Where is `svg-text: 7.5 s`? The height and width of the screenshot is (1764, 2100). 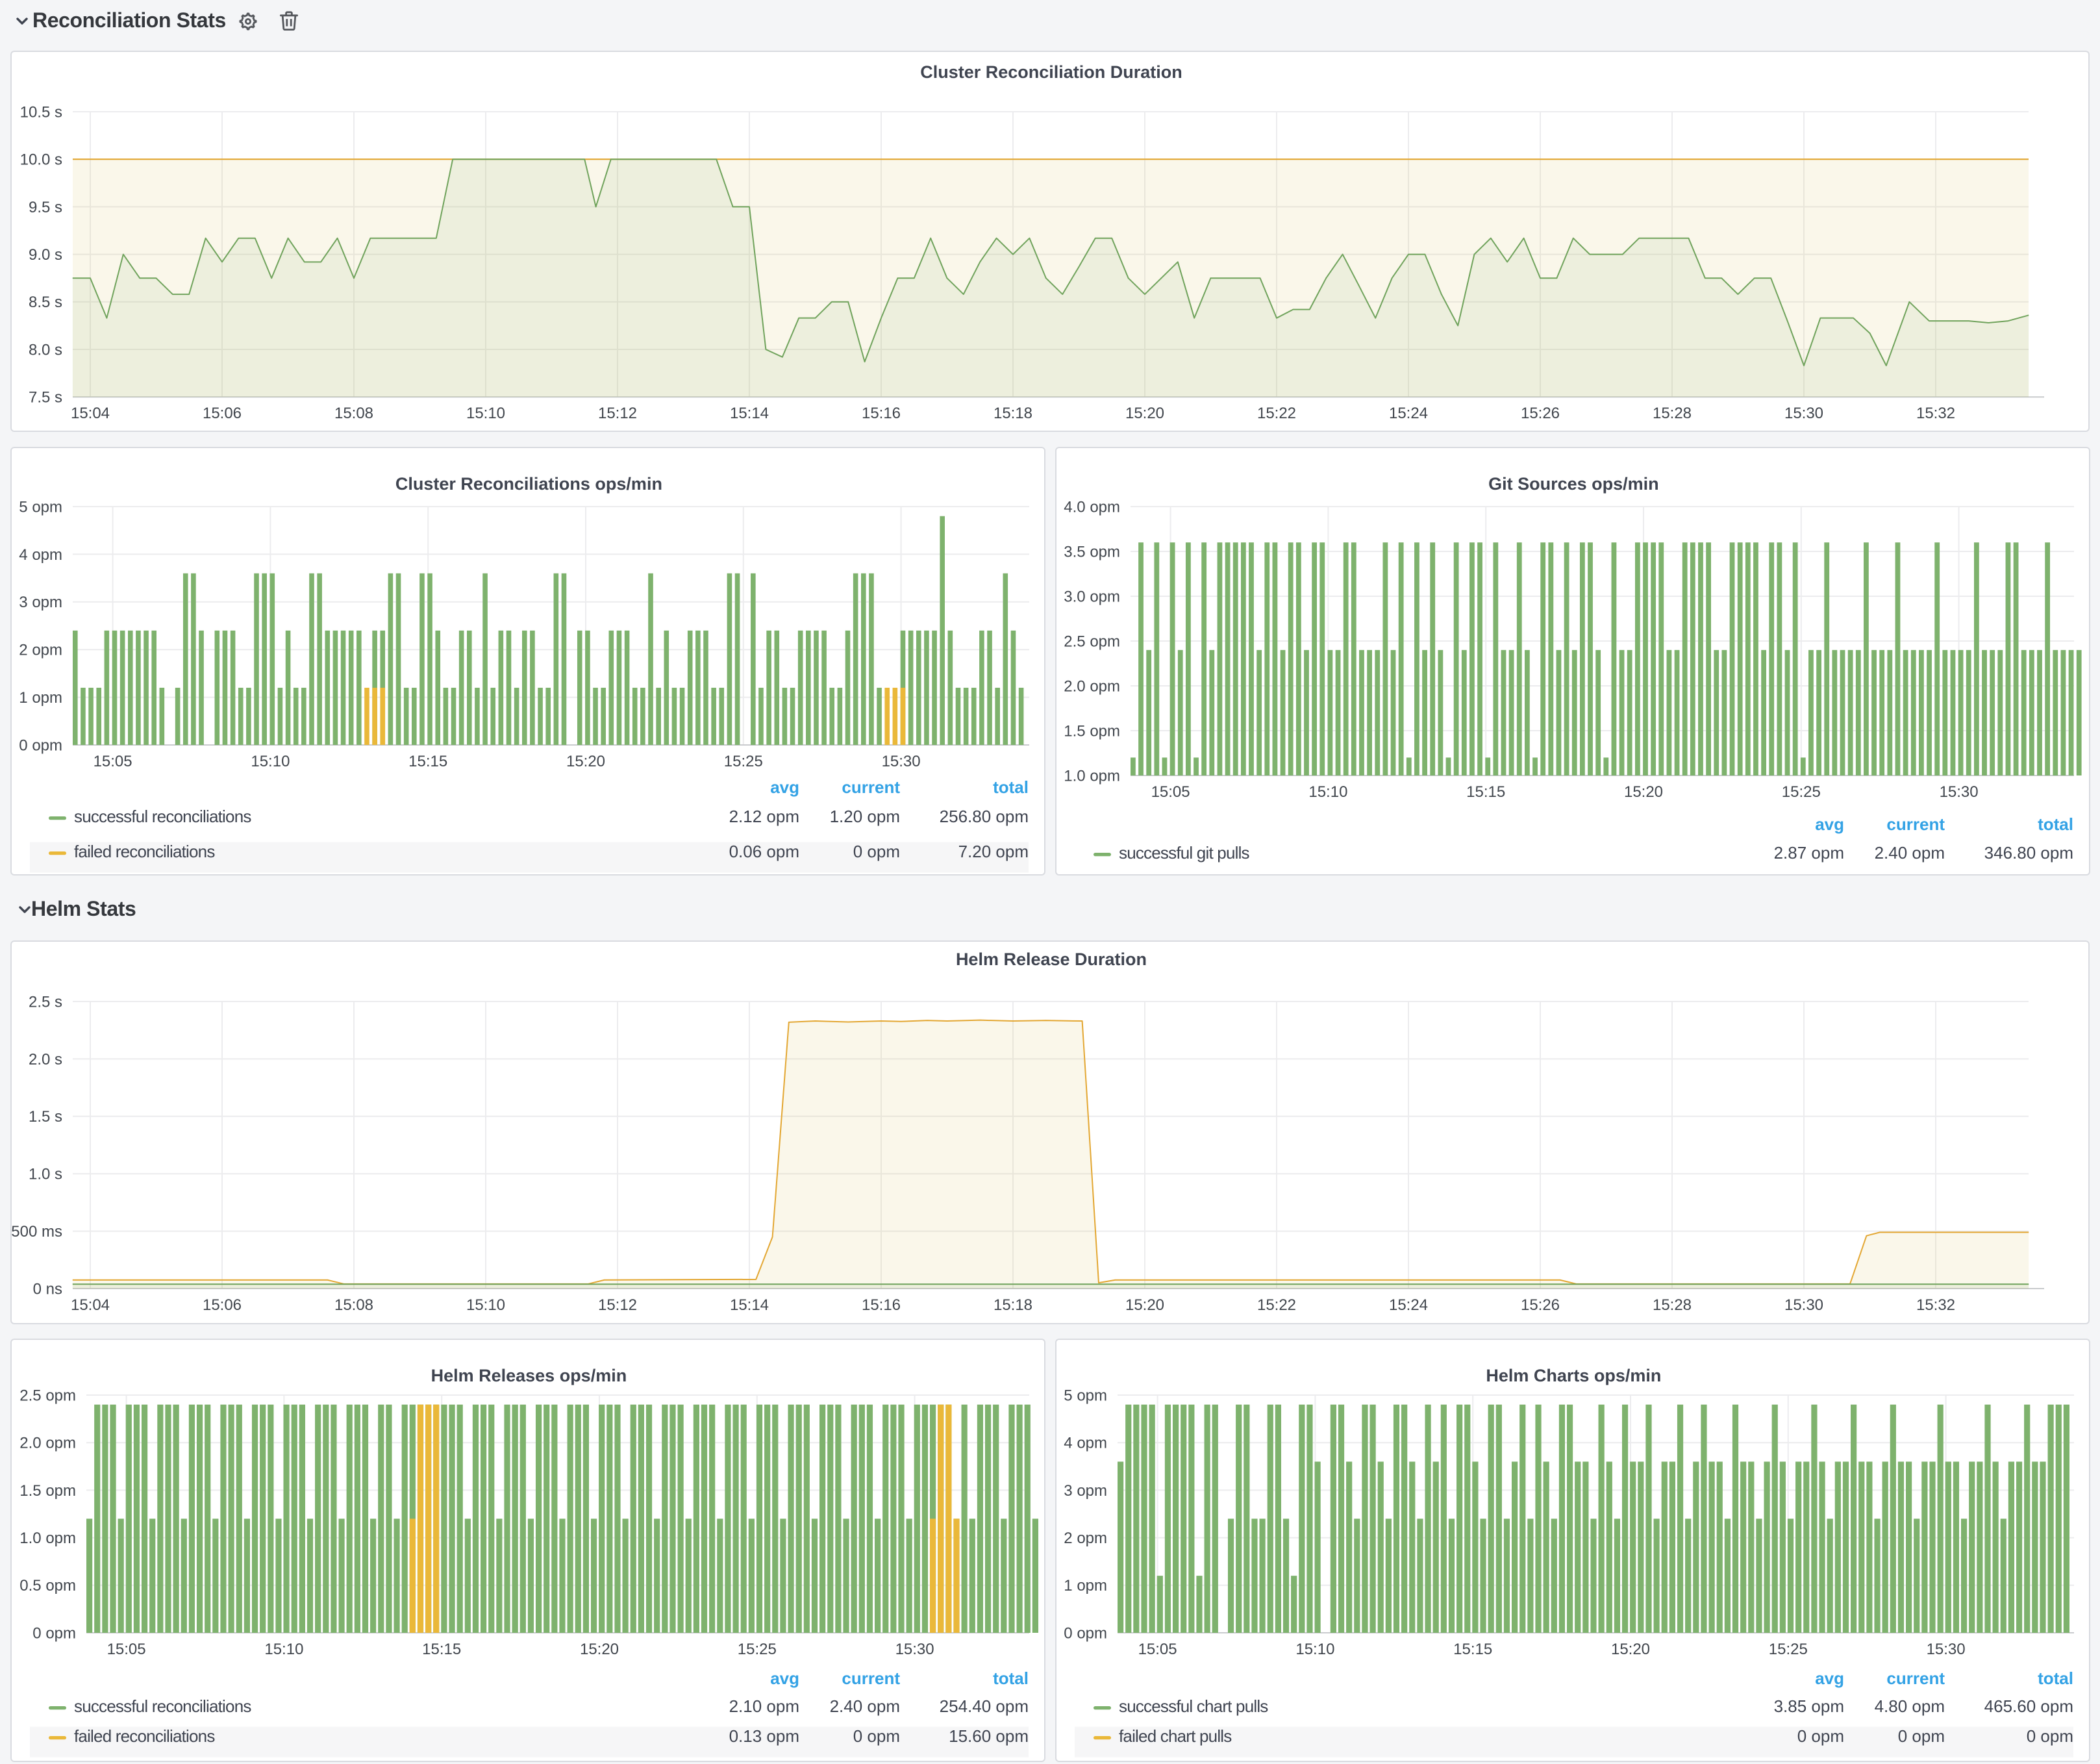 svg-text: 7.5 s is located at coordinates (46, 398).